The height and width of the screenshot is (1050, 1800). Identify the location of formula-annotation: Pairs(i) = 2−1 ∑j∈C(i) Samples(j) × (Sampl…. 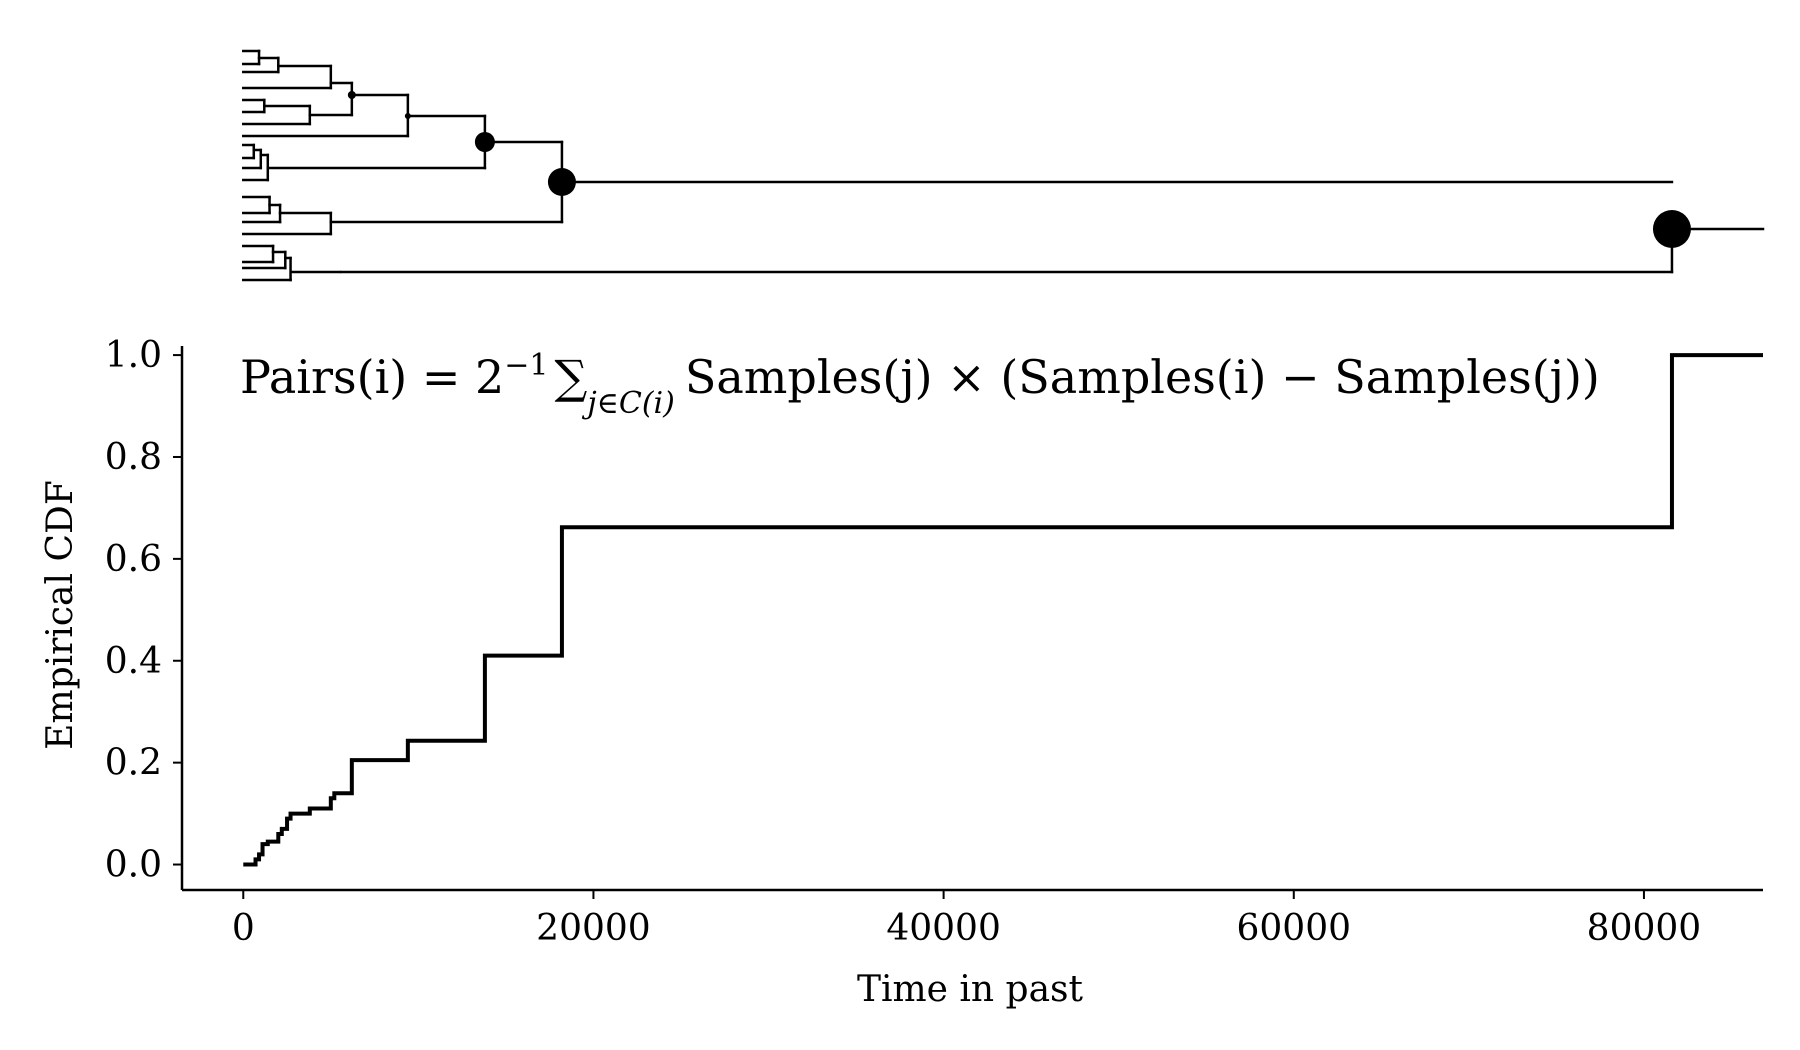
(920, 384).